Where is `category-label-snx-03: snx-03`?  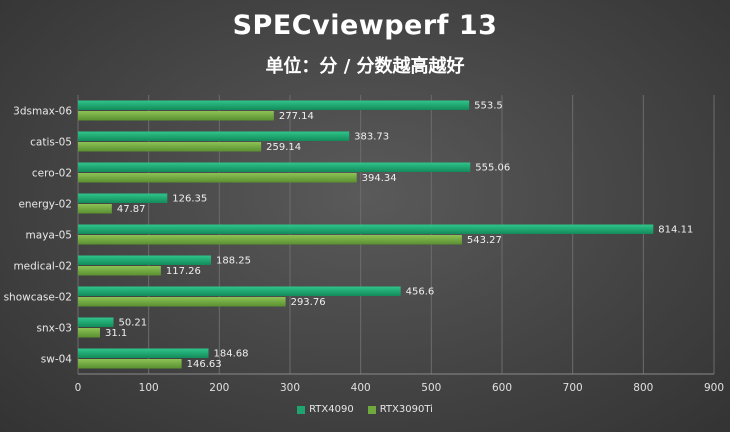
category-label-snx-03: snx-03 is located at coordinates (55, 329).